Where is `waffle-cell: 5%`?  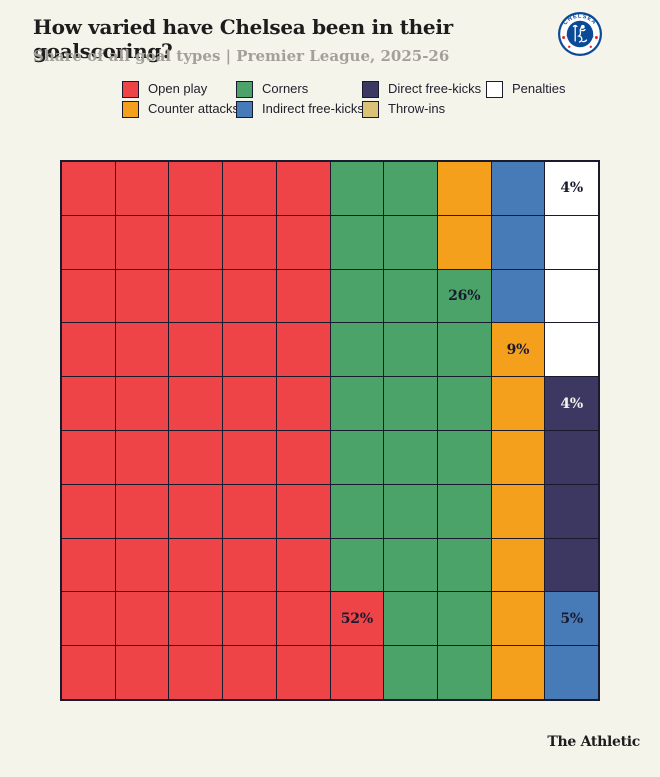
waffle-cell: 5% is located at coordinates (571, 619).